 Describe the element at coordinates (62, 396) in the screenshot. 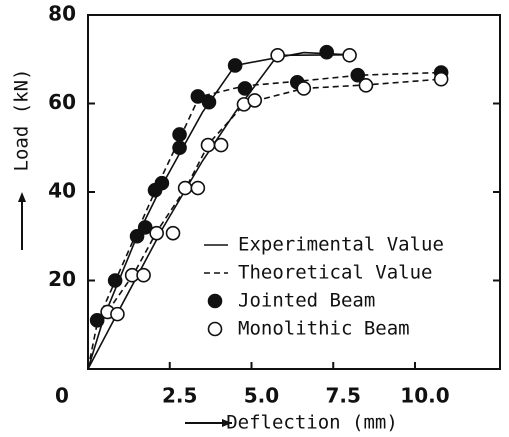

I see `x-tick-label: 0` at that location.